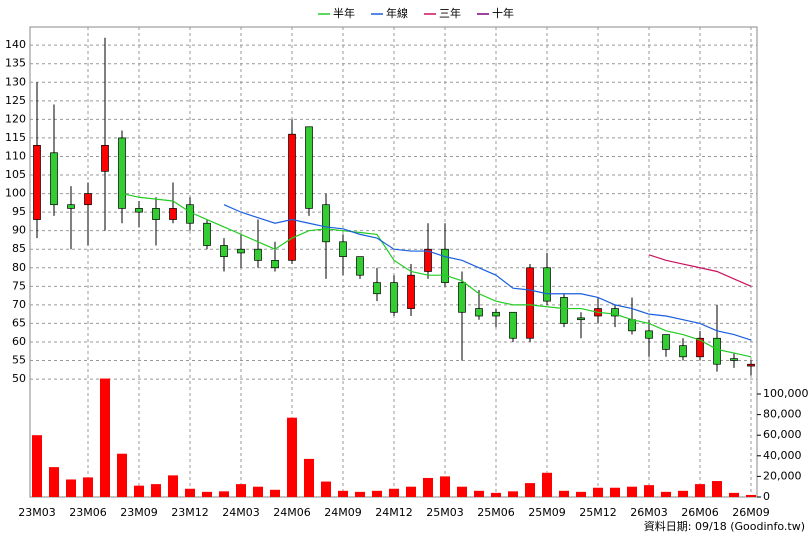 The height and width of the screenshot is (540, 808). Describe the element at coordinates (19, 267) in the screenshot. I see `y-tick-label: 80` at that location.